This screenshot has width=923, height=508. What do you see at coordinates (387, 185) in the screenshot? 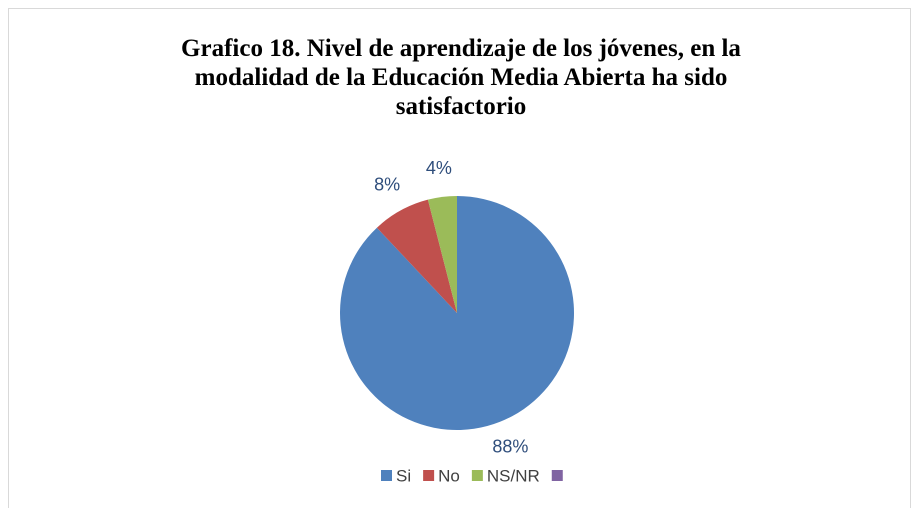
I see `data-label: 8%` at bounding box center [387, 185].